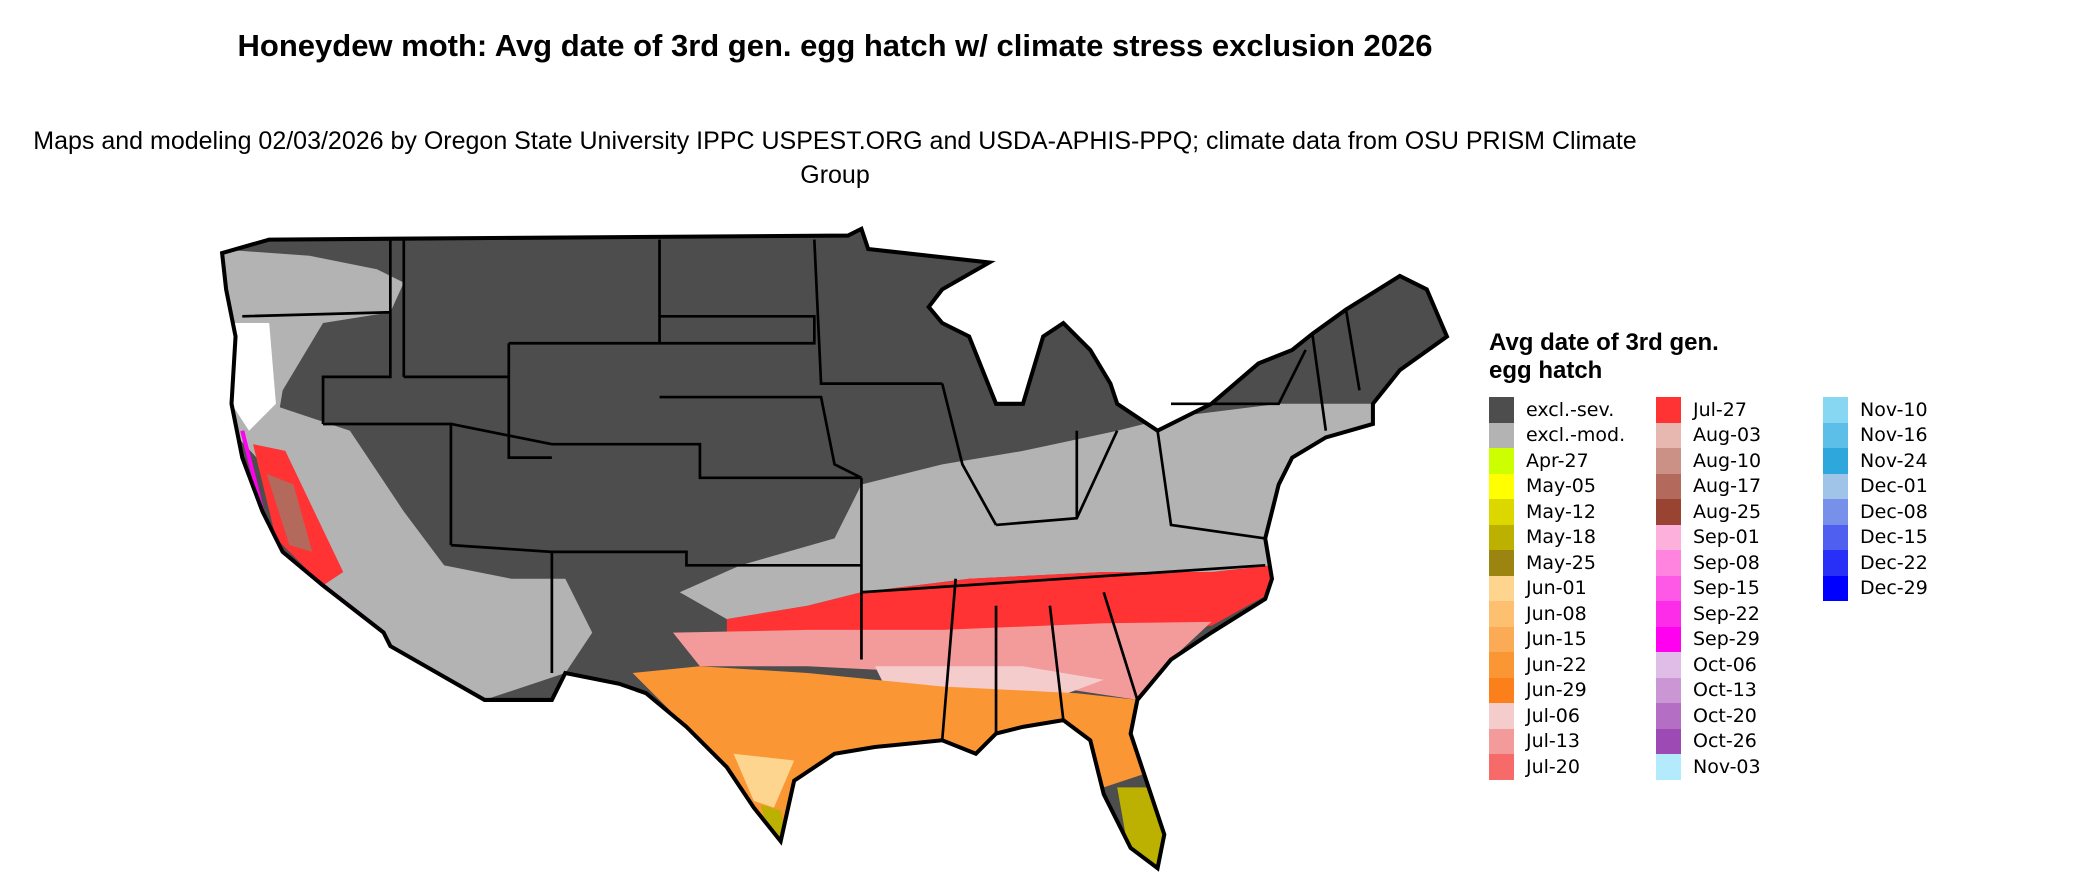 The height and width of the screenshot is (892, 2100). What do you see at coordinates (1726, 537) in the screenshot?
I see `legend-label: Sep-01` at bounding box center [1726, 537].